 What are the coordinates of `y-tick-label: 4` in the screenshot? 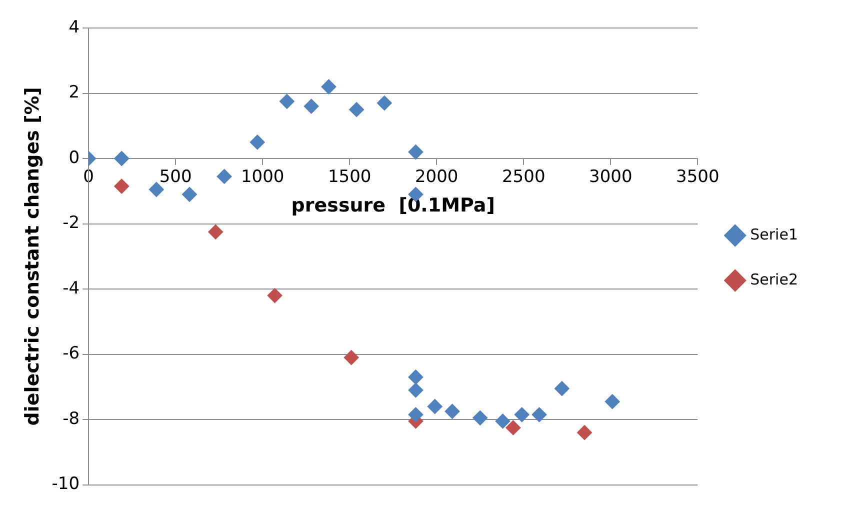 It's located at (74, 27).